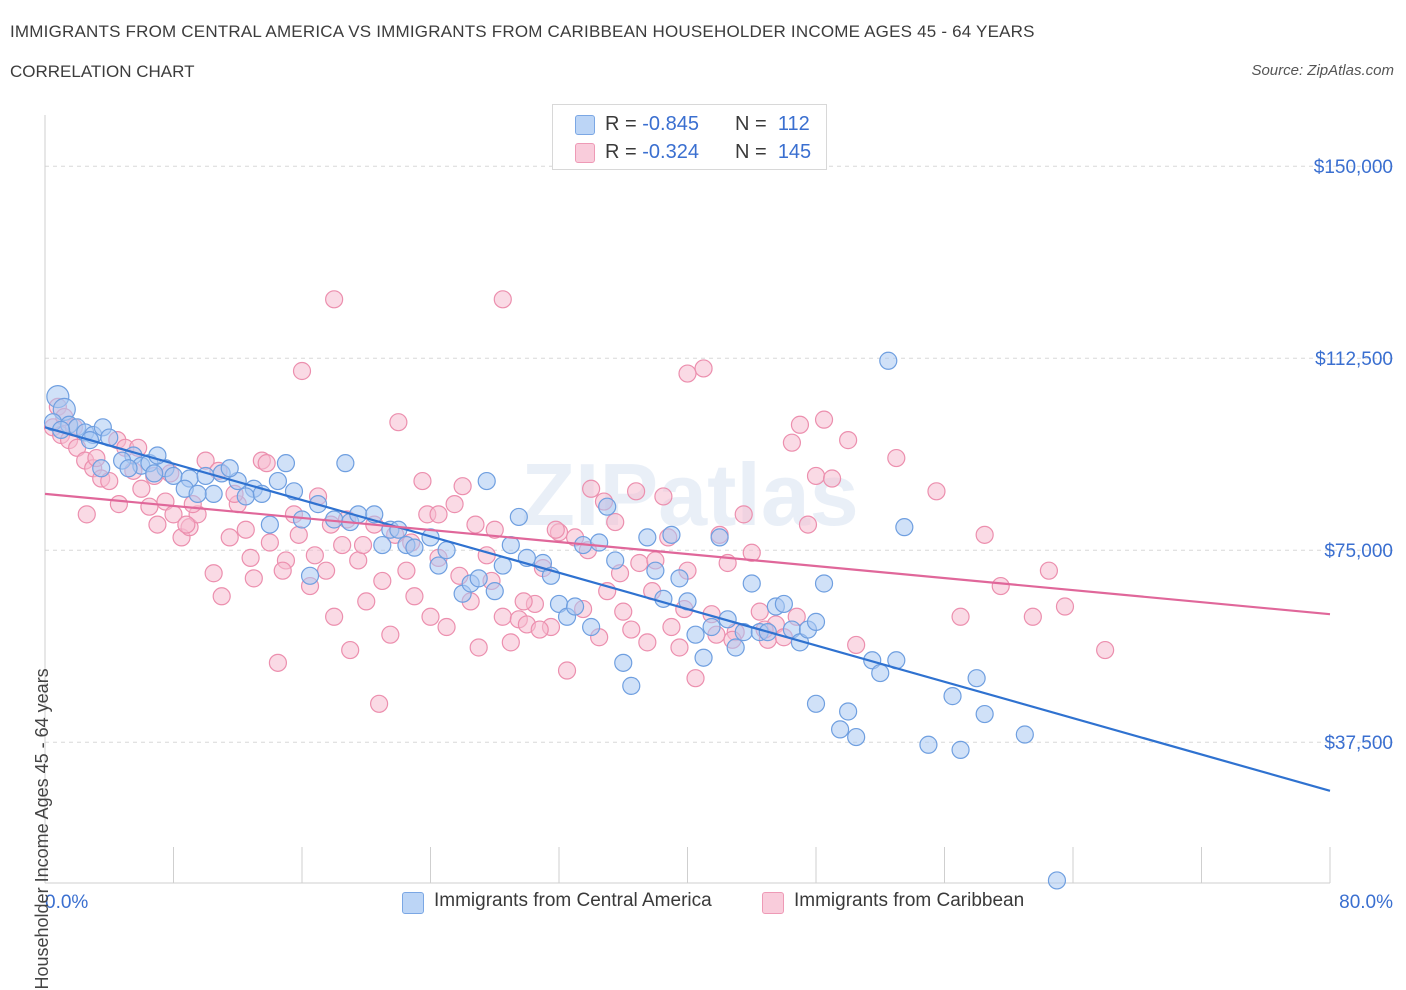 This screenshot has height=990, width=1406. Describe the element at coordinates (1366, 902) in the screenshot. I see `x-tick-label: 80.0%` at that location.